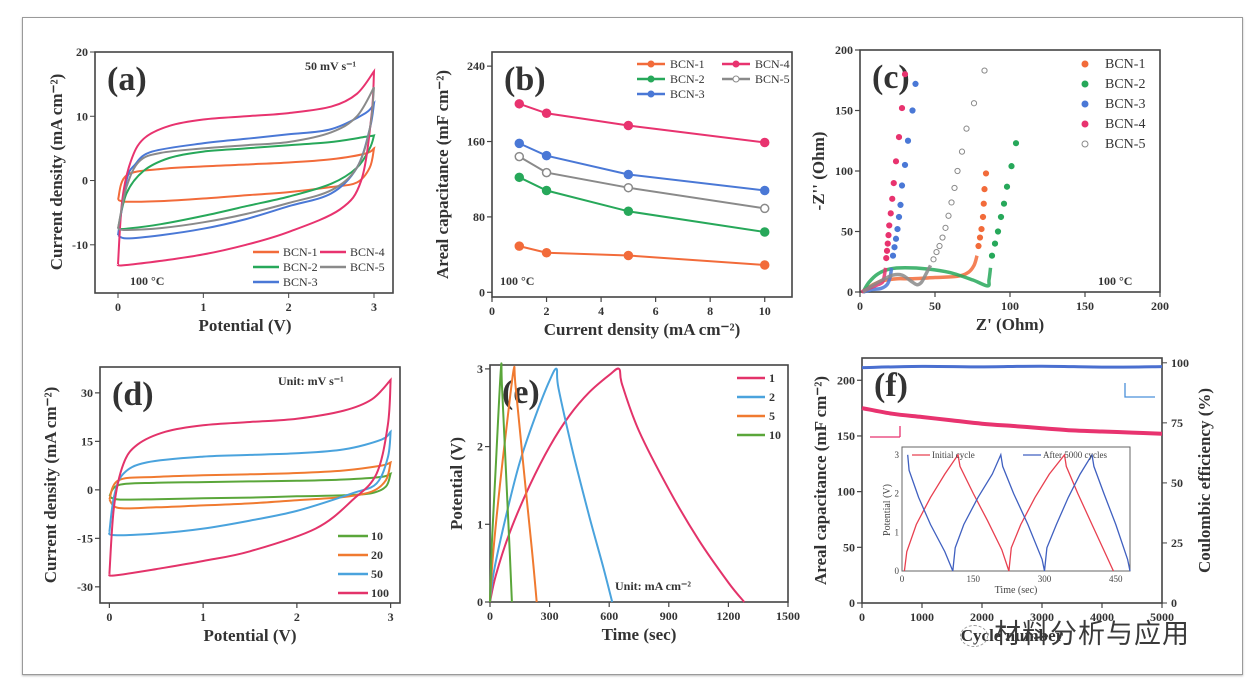  I want to click on x-tick-label: 2, so click(547, 311).